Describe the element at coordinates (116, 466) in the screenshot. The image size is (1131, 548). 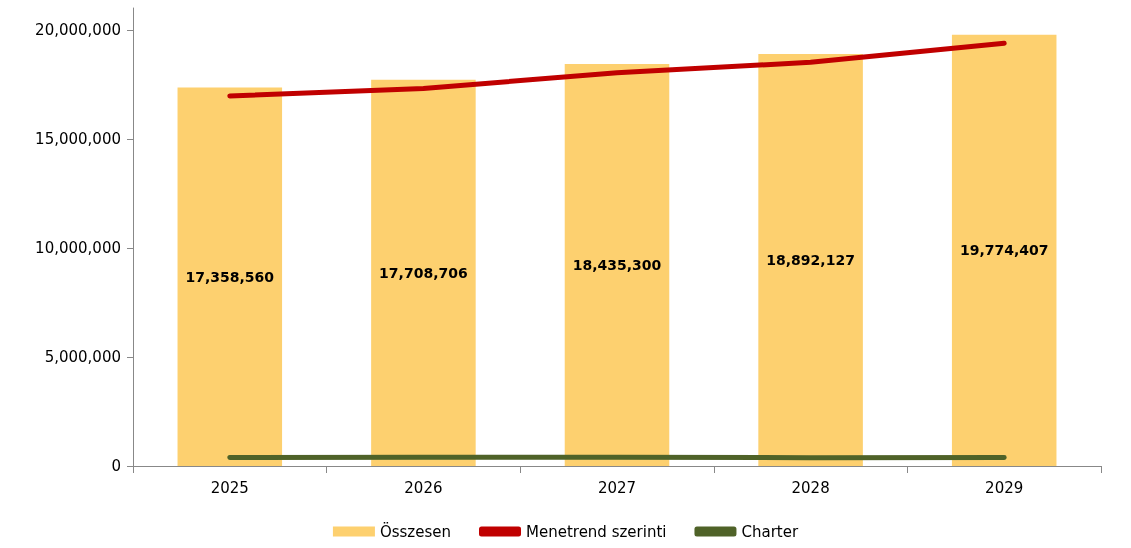
I see `y-tick-label: 0` at that location.